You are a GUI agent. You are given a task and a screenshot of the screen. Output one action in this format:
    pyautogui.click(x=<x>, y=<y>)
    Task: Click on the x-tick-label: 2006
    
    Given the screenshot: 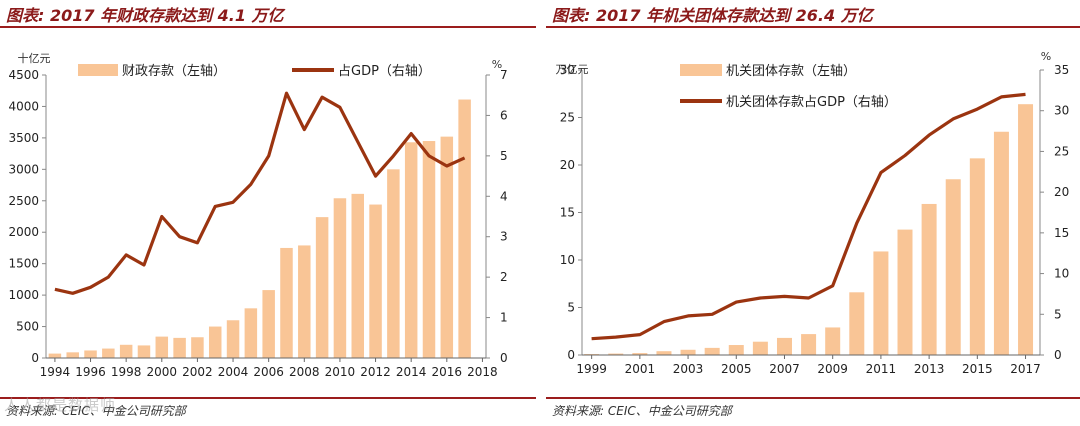 What is the action you would take?
    pyautogui.click(x=268, y=372)
    